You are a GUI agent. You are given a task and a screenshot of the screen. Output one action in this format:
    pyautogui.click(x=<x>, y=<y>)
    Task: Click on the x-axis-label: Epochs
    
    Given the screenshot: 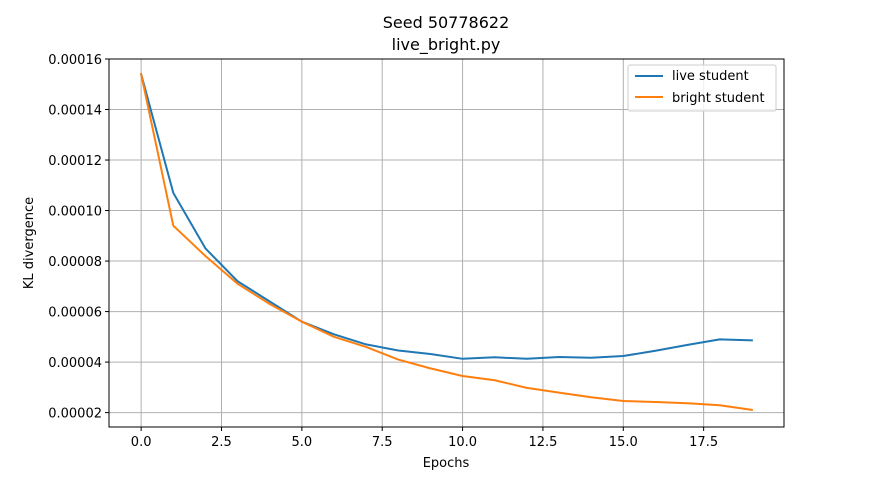 What is the action you would take?
    pyautogui.click(x=446, y=463)
    